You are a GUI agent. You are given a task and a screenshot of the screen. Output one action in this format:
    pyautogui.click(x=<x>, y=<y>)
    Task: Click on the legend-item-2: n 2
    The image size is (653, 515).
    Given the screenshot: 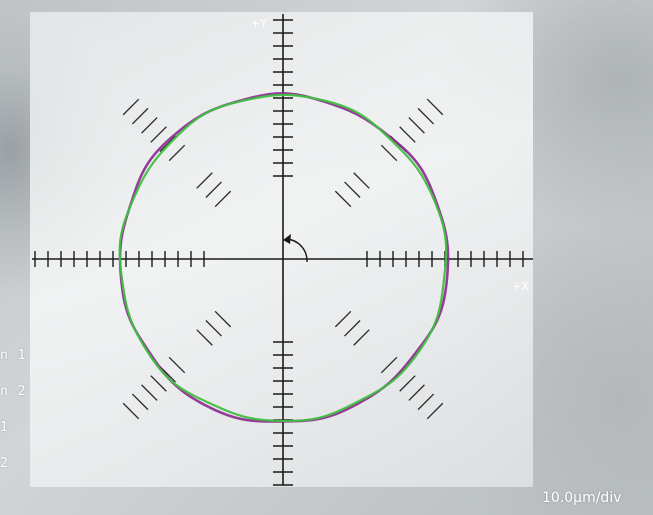 What is the action you would take?
    pyautogui.click(x=13, y=391)
    